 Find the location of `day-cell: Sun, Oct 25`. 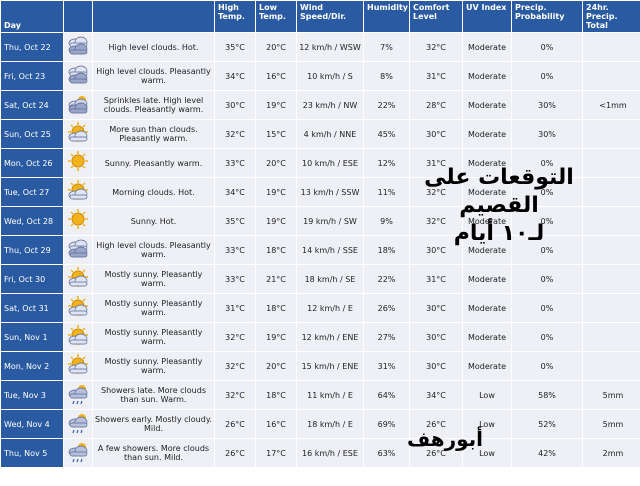

day-cell: Sun, Oct 25 is located at coordinates (32, 134).